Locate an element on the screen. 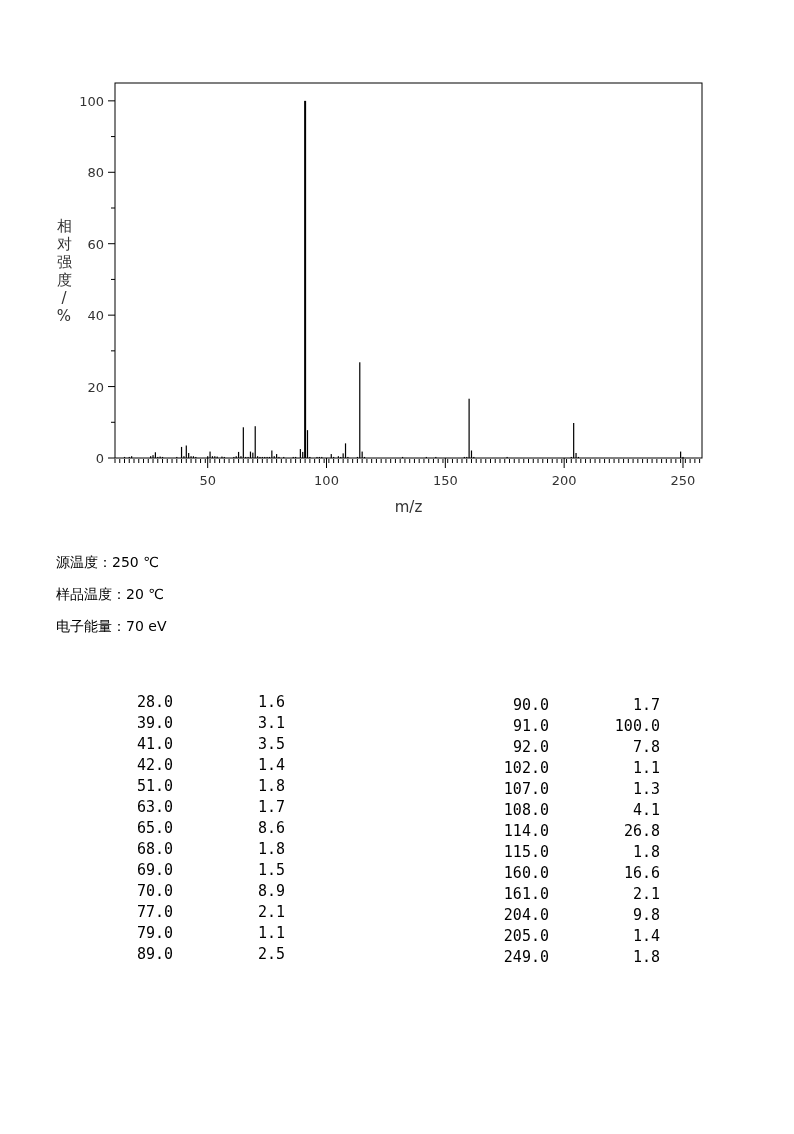 The image size is (794, 1134). text: 70.0 is located at coordinates (154, 891).